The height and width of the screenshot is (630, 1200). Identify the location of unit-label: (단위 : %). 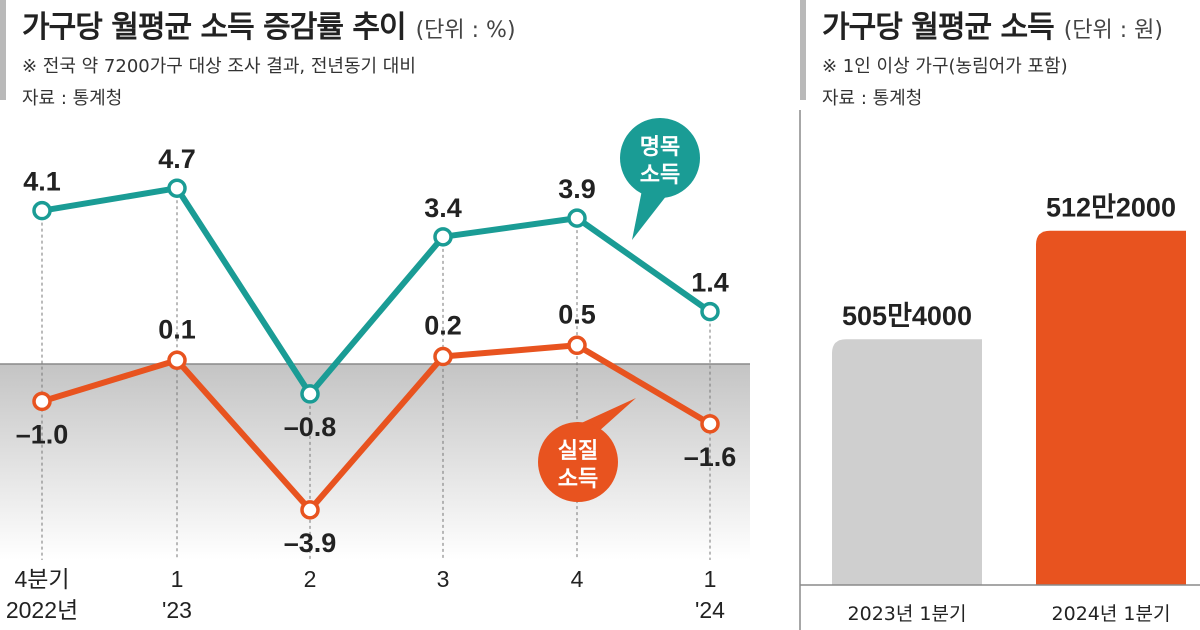
(465, 30).